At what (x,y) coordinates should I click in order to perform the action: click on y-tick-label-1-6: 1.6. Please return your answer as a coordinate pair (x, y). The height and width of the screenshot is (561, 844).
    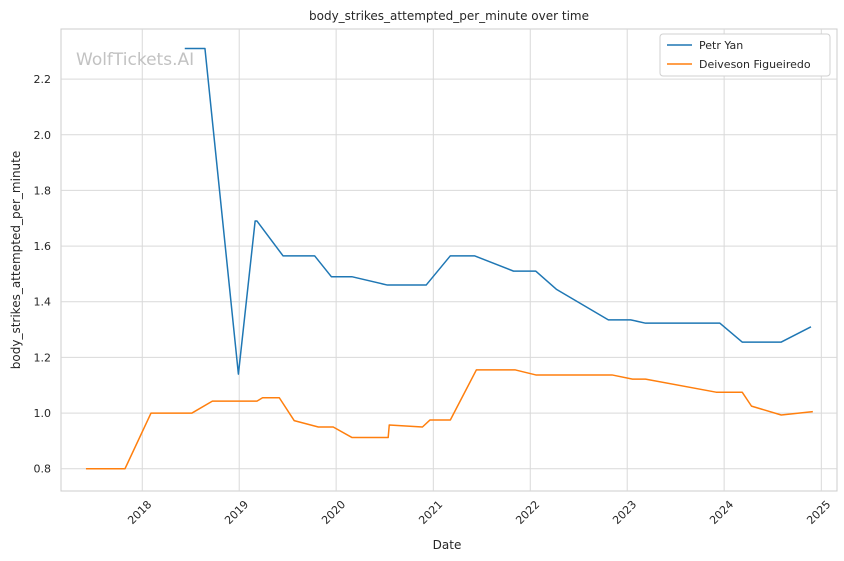
    Looking at the image, I should click on (43, 246).